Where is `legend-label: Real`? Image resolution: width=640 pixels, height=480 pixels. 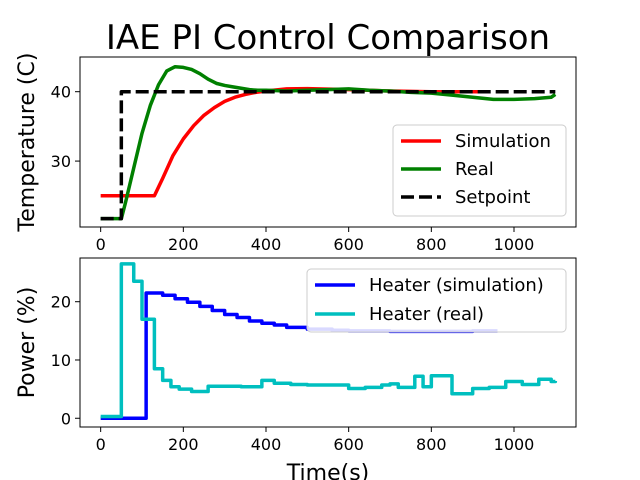
legend-label: Real is located at coordinates (474, 169).